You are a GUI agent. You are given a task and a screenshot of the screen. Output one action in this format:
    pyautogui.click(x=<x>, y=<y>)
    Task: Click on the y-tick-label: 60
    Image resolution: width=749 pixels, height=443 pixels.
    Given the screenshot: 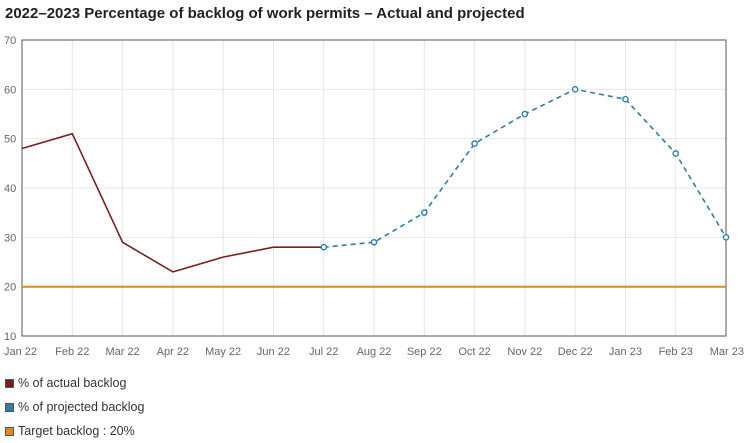 What is the action you would take?
    pyautogui.click(x=10, y=90)
    